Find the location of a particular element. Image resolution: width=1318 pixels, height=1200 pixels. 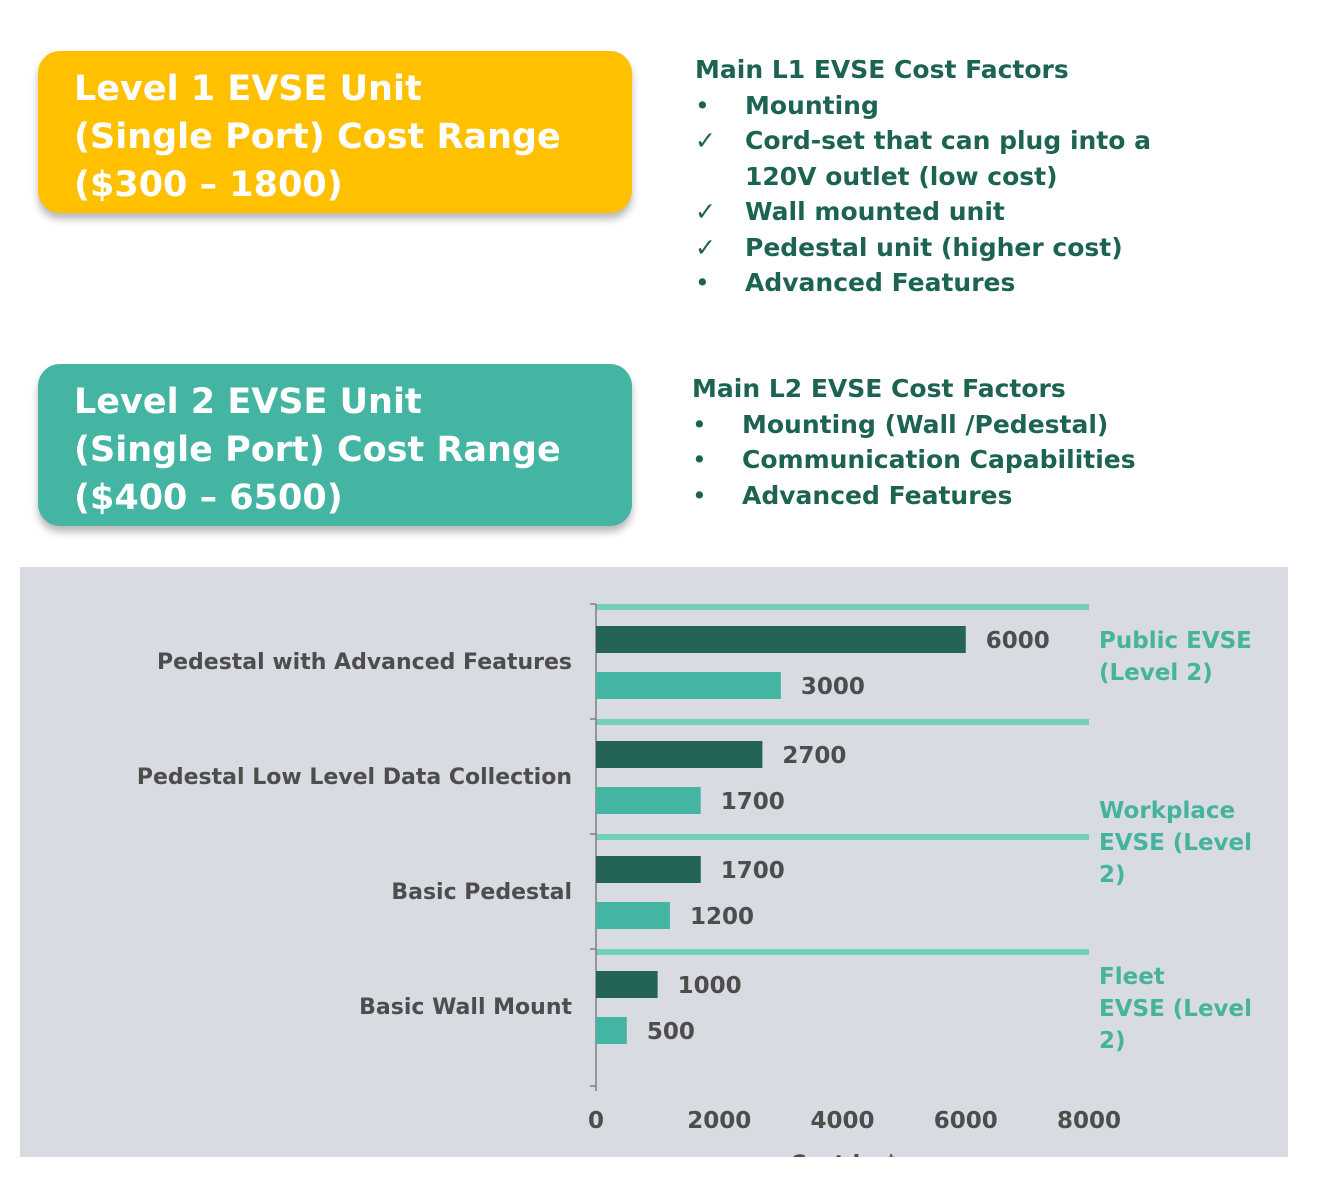

segment-label: Workplace is located at coordinates (1167, 811).